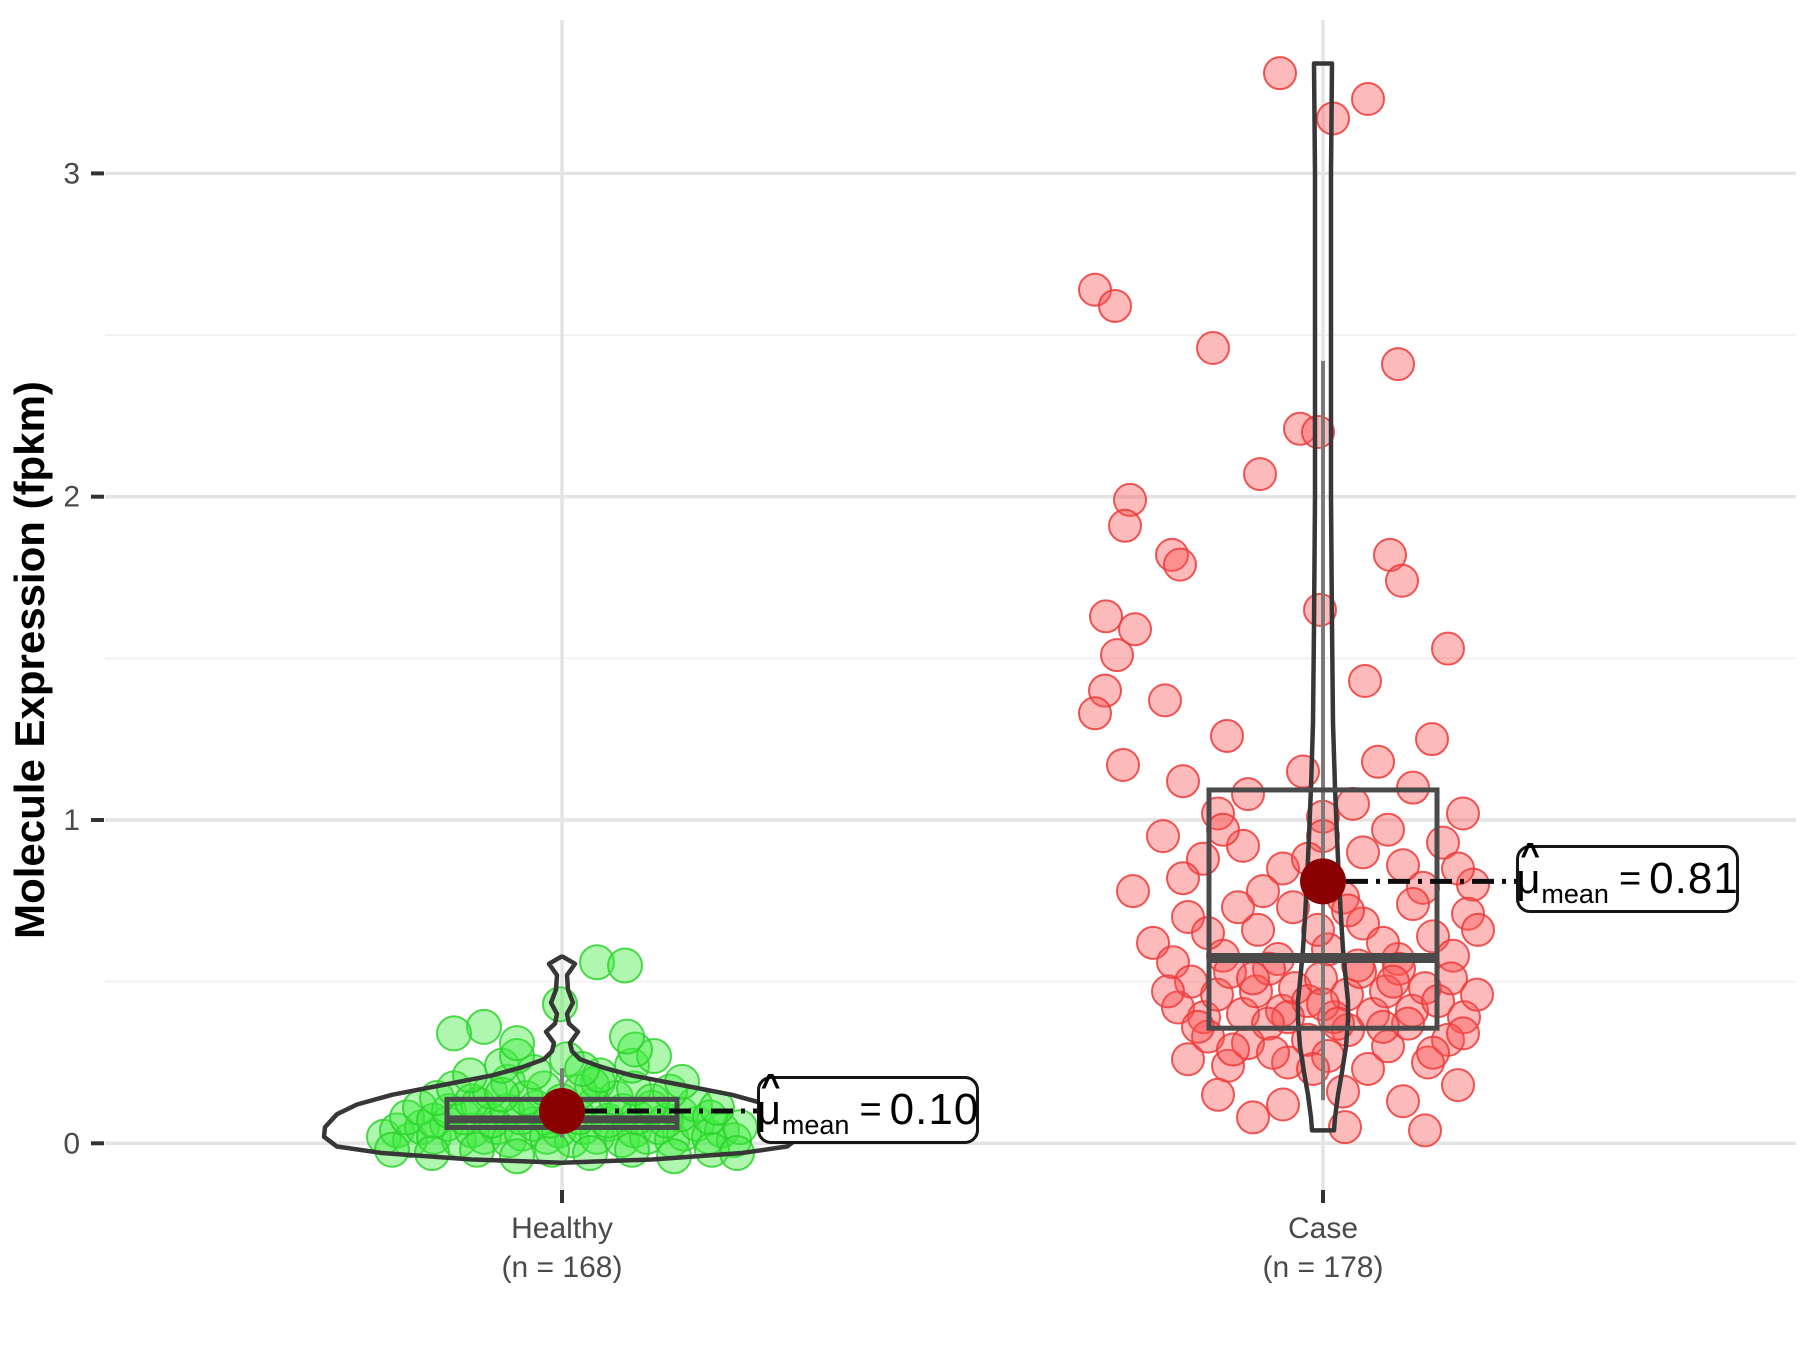  What do you see at coordinates (1323, 597) in the screenshot?
I see `violin-outline-case` at bounding box center [1323, 597].